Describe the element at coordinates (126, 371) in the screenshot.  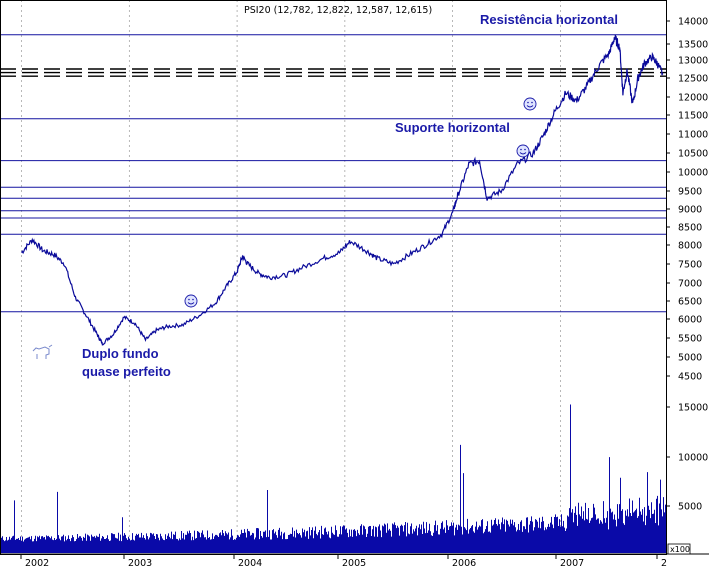
I see `annotation-double-bottom-2: quase perfeito` at that location.